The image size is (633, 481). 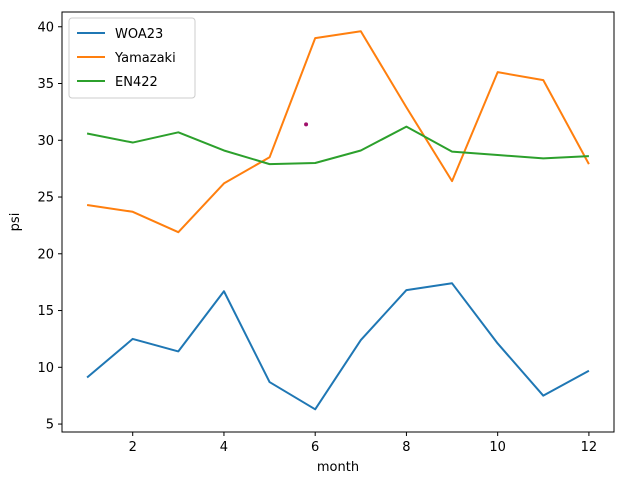 I want to click on x-tick-label: 8, so click(x=406, y=447).